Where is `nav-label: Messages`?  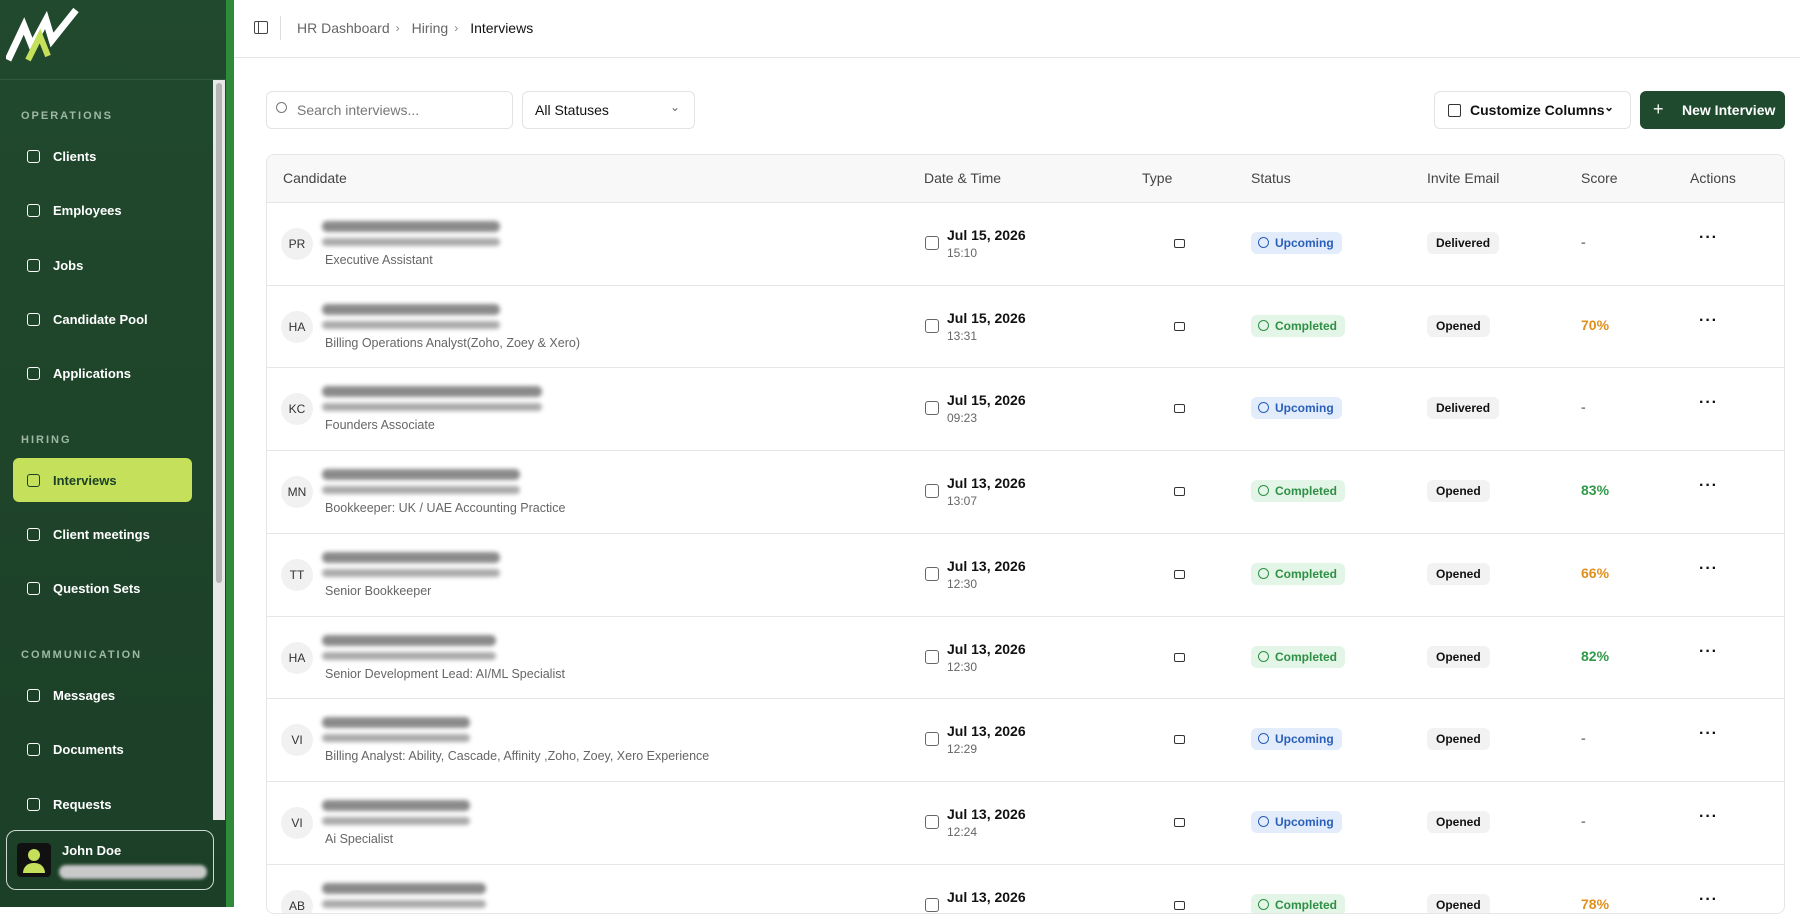
nav-label: Messages is located at coordinates (84, 695).